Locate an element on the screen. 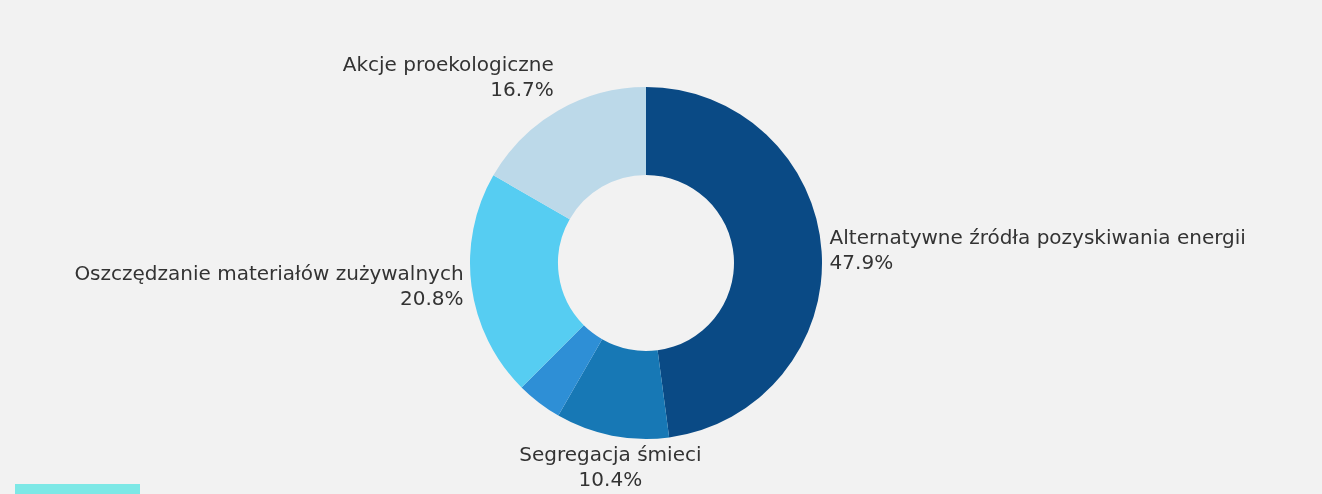  slice-label: Alternatywne źródła pozyskiwania energii is located at coordinates (1037, 236).